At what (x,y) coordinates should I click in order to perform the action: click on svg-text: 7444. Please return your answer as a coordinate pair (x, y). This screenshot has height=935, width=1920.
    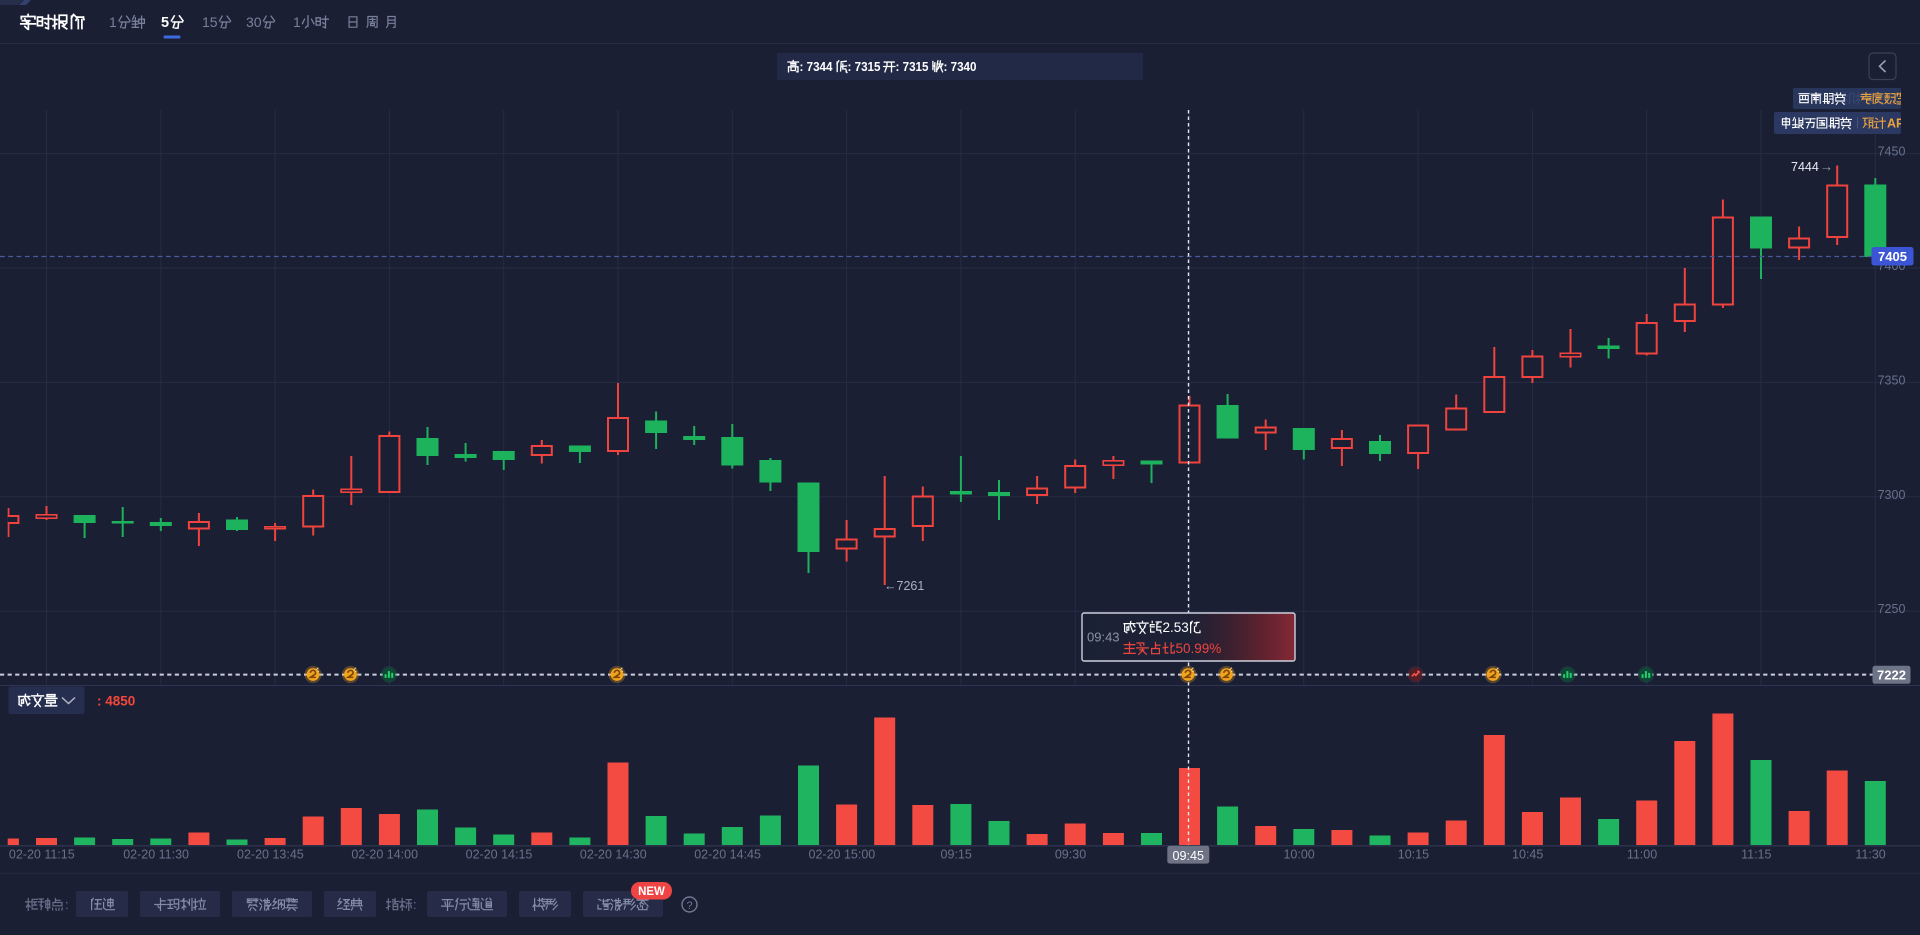
    Looking at the image, I should click on (1805, 167).